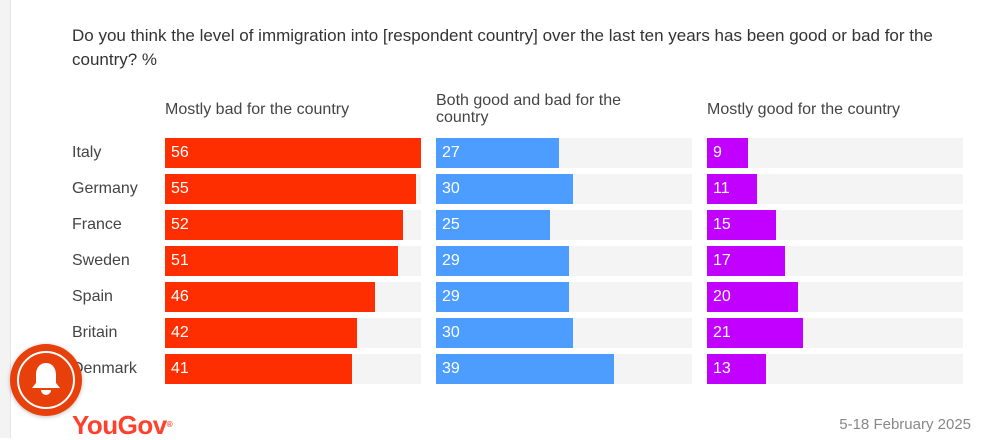  Describe the element at coordinates (722, 260) in the screenshot. I see `bar-value-label: 17` at that location.